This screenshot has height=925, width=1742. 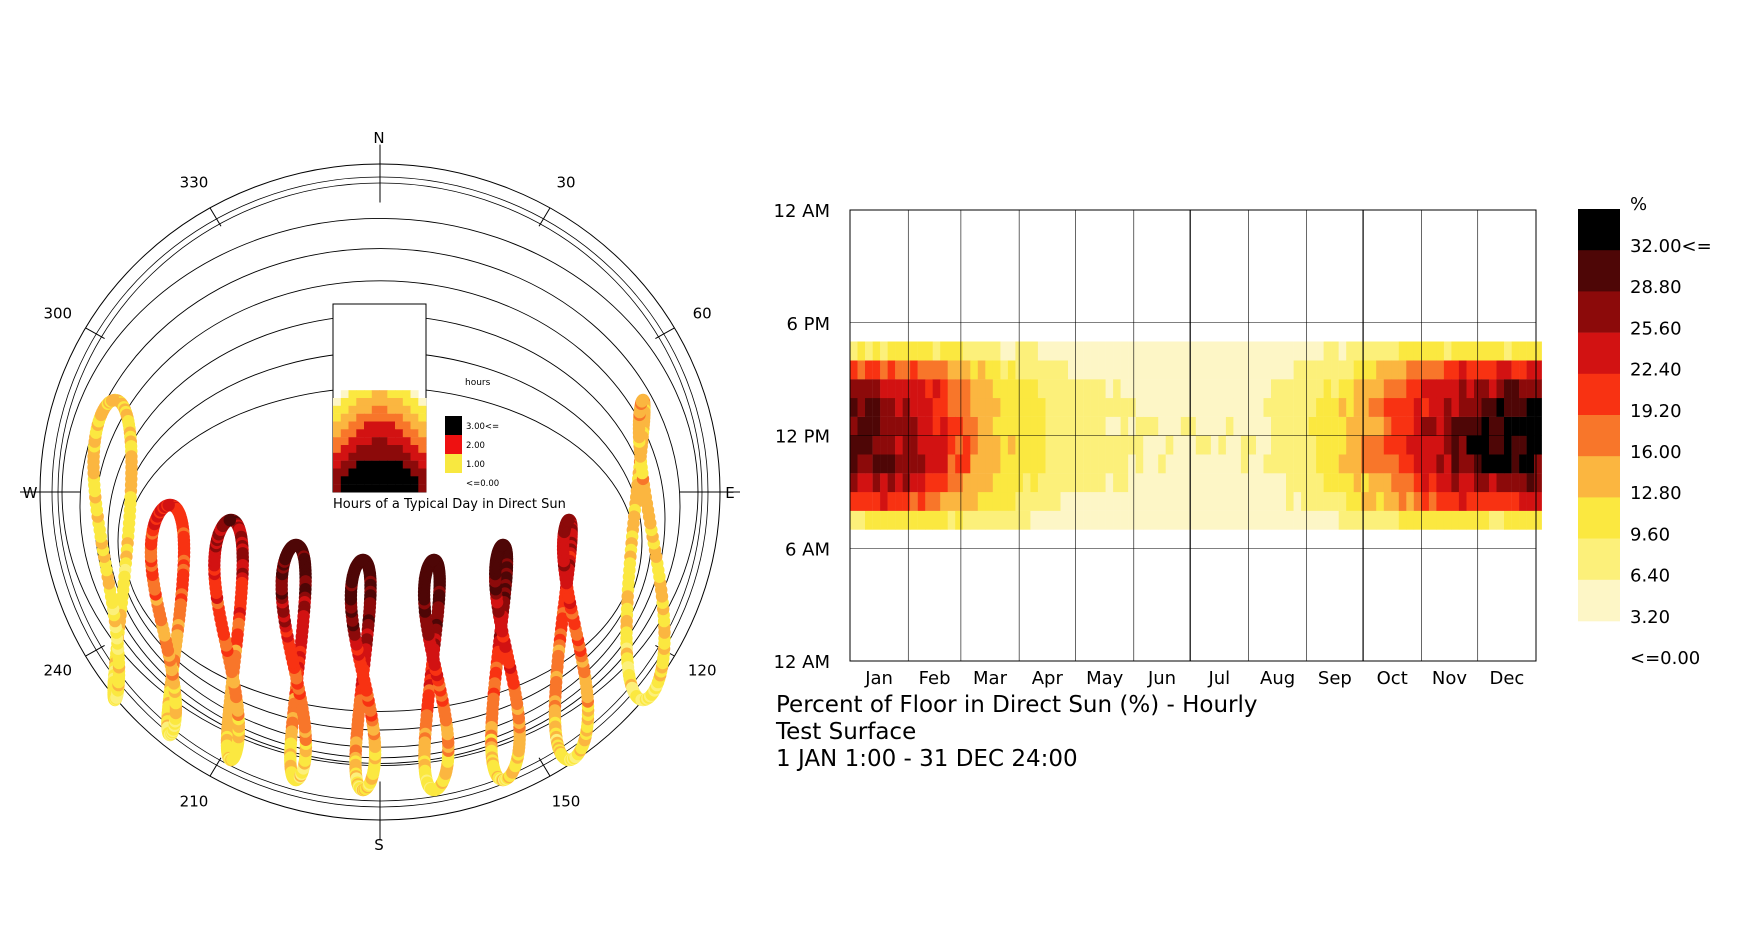 I want to click on legend-unit: %, so click(x=1638, y=204).